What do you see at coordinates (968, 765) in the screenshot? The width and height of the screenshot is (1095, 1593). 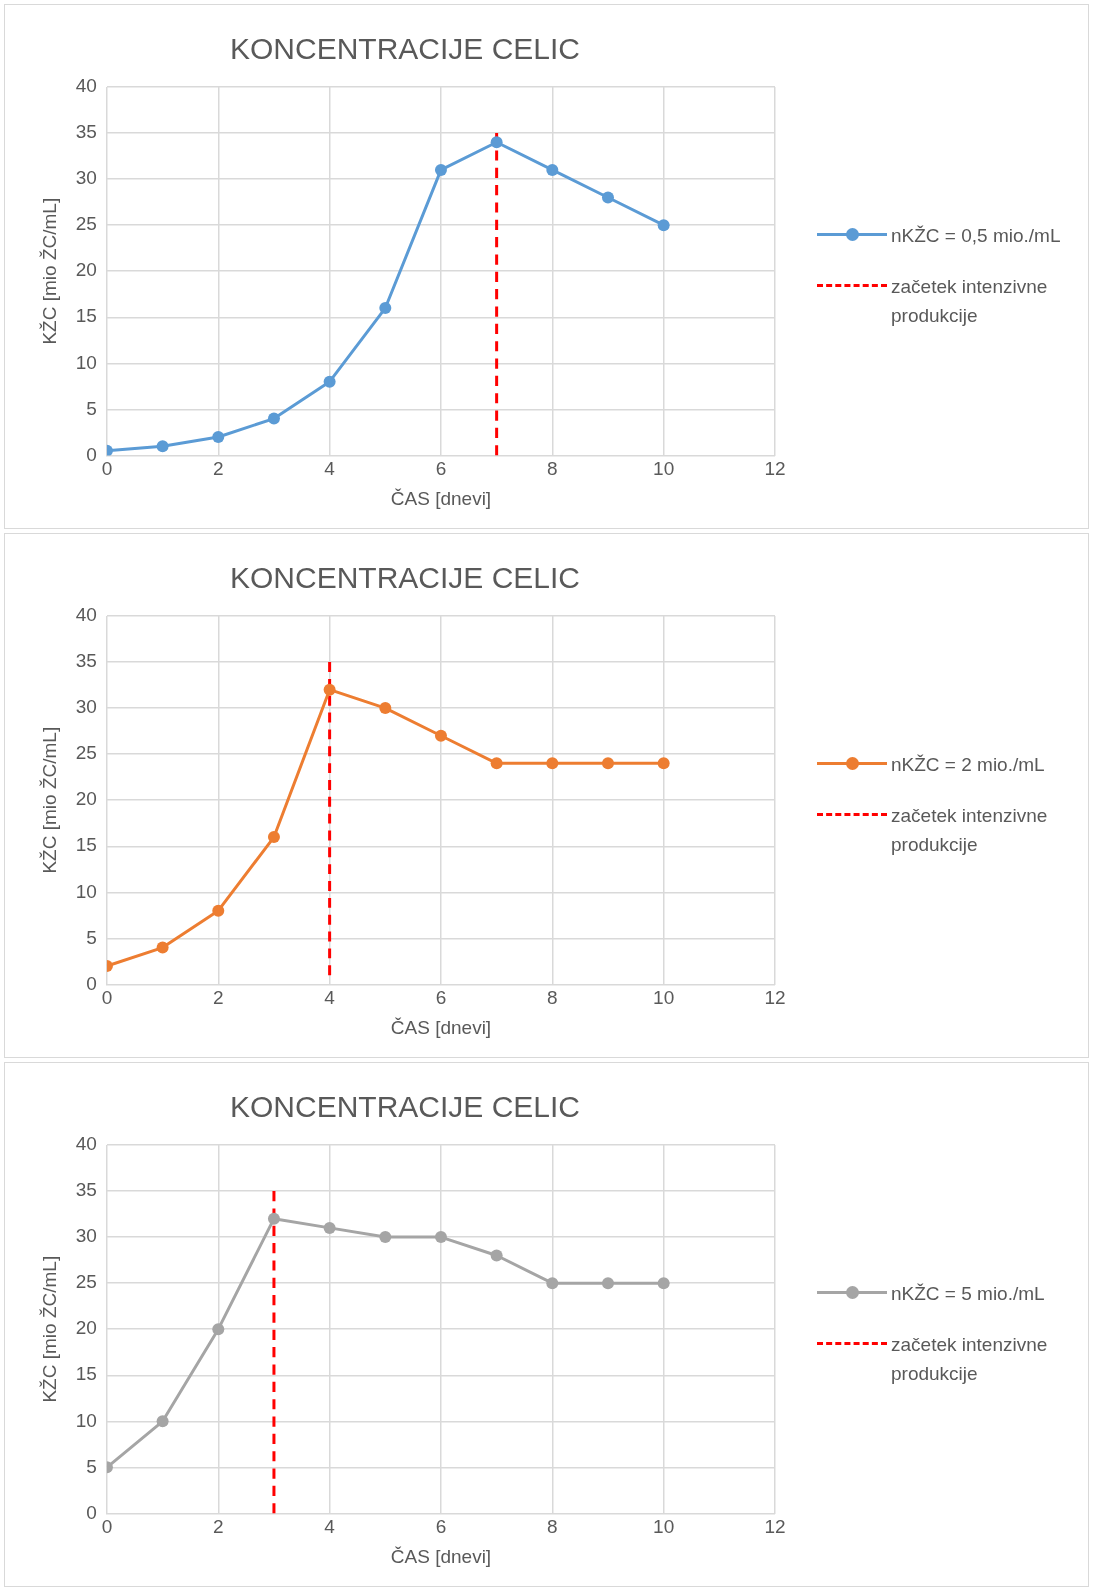 I see `legend-label: nKŽC = 2 mio./mL` at bounding box center [968, 765].